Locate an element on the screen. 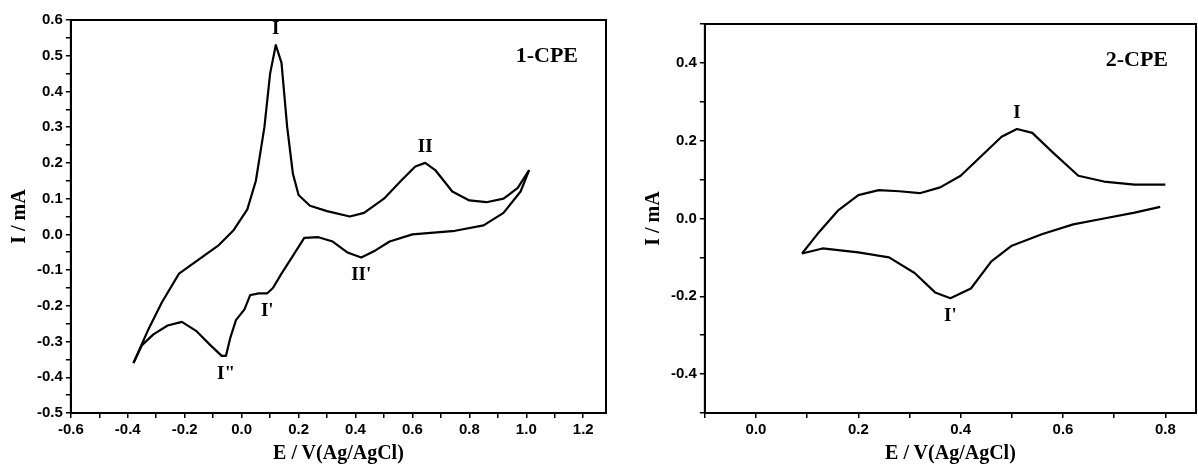 The image size is (1198, 470). annotation: II is located at coordinates (425, 145).